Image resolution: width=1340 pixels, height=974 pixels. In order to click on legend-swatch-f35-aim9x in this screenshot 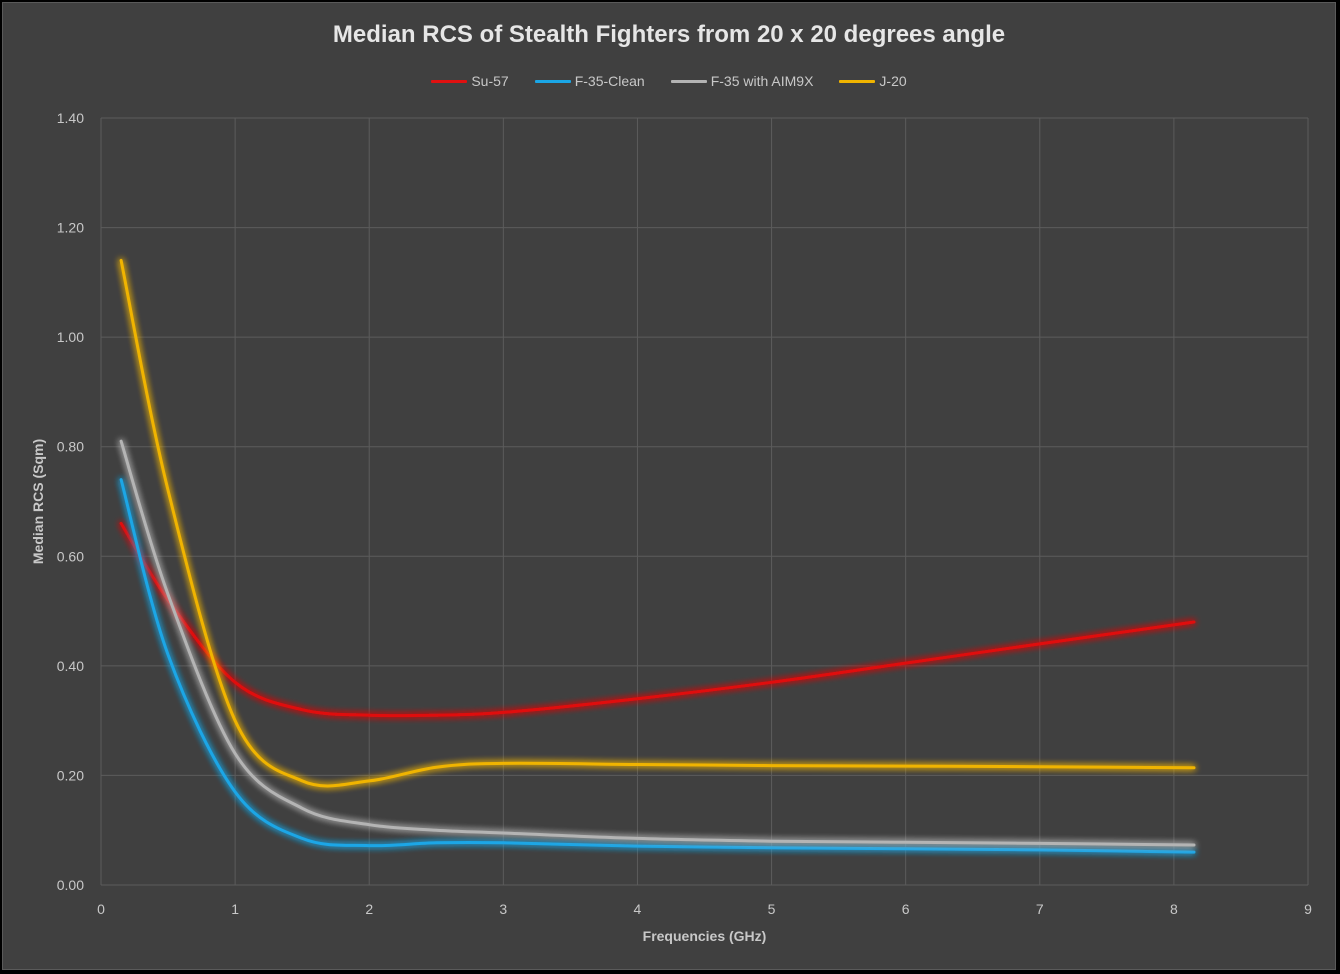, I will do `click(688, 81)`.